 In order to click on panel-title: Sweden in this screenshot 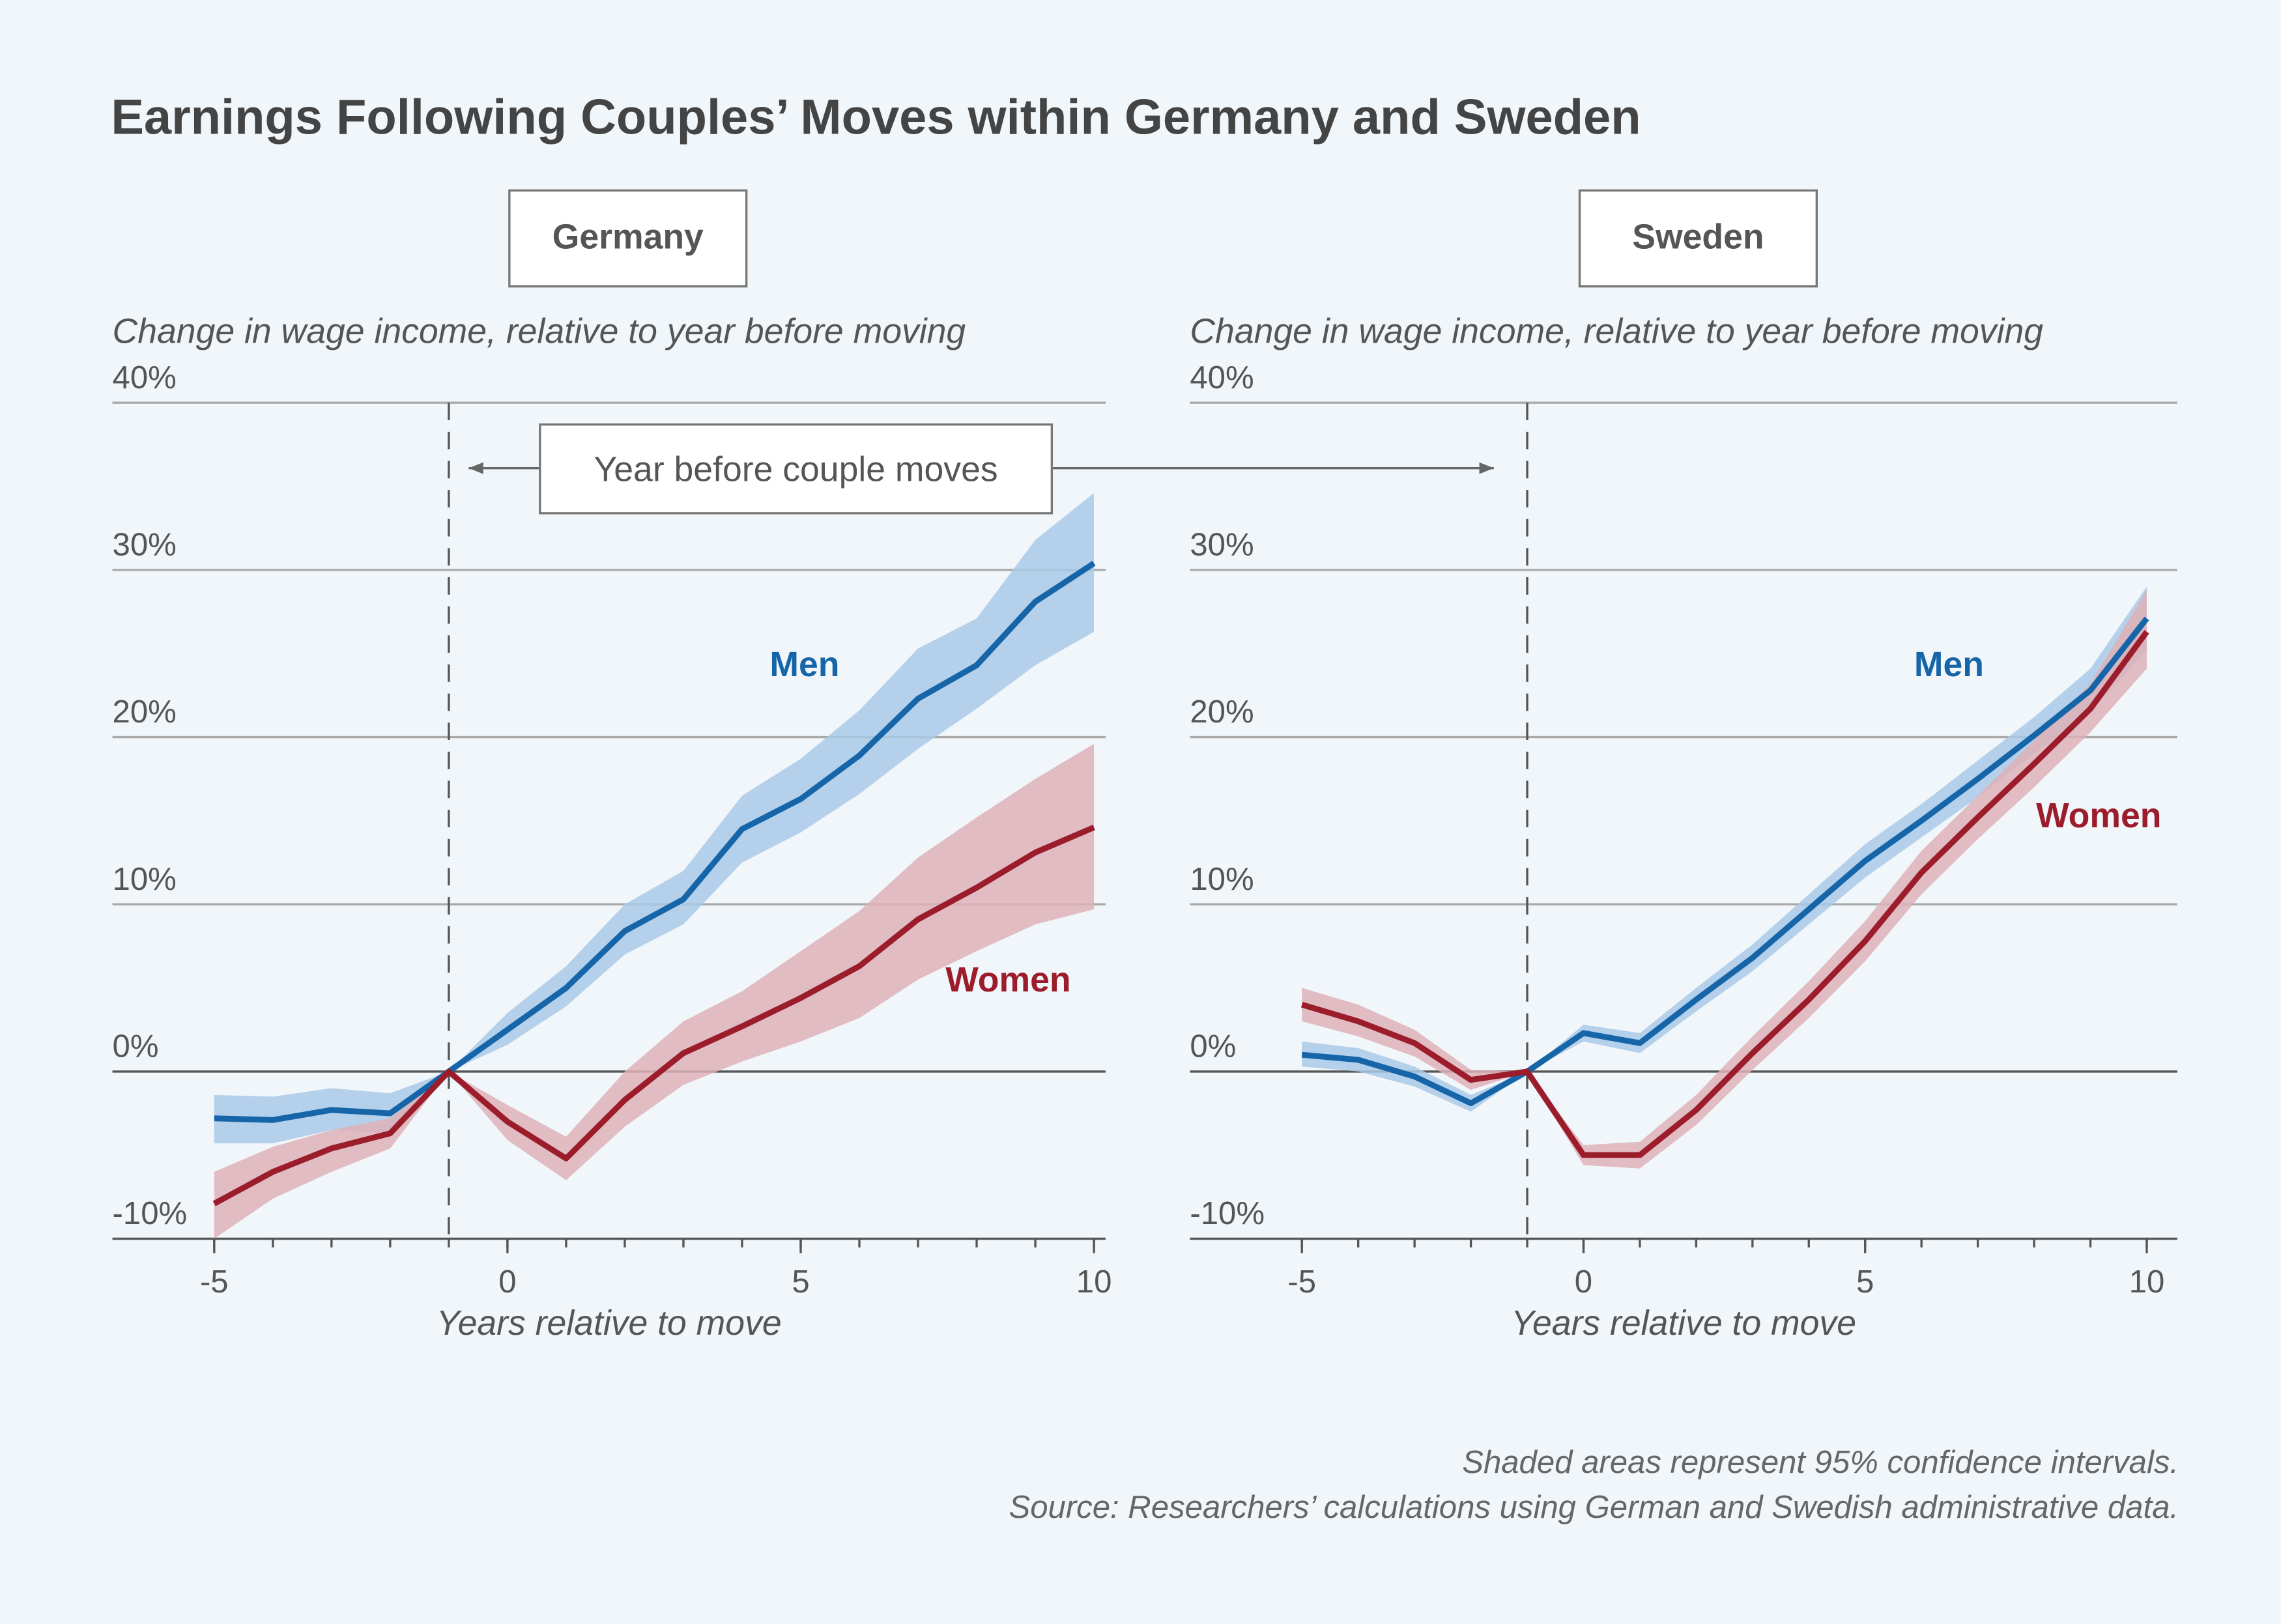, I will do `click(1698, 238)`.